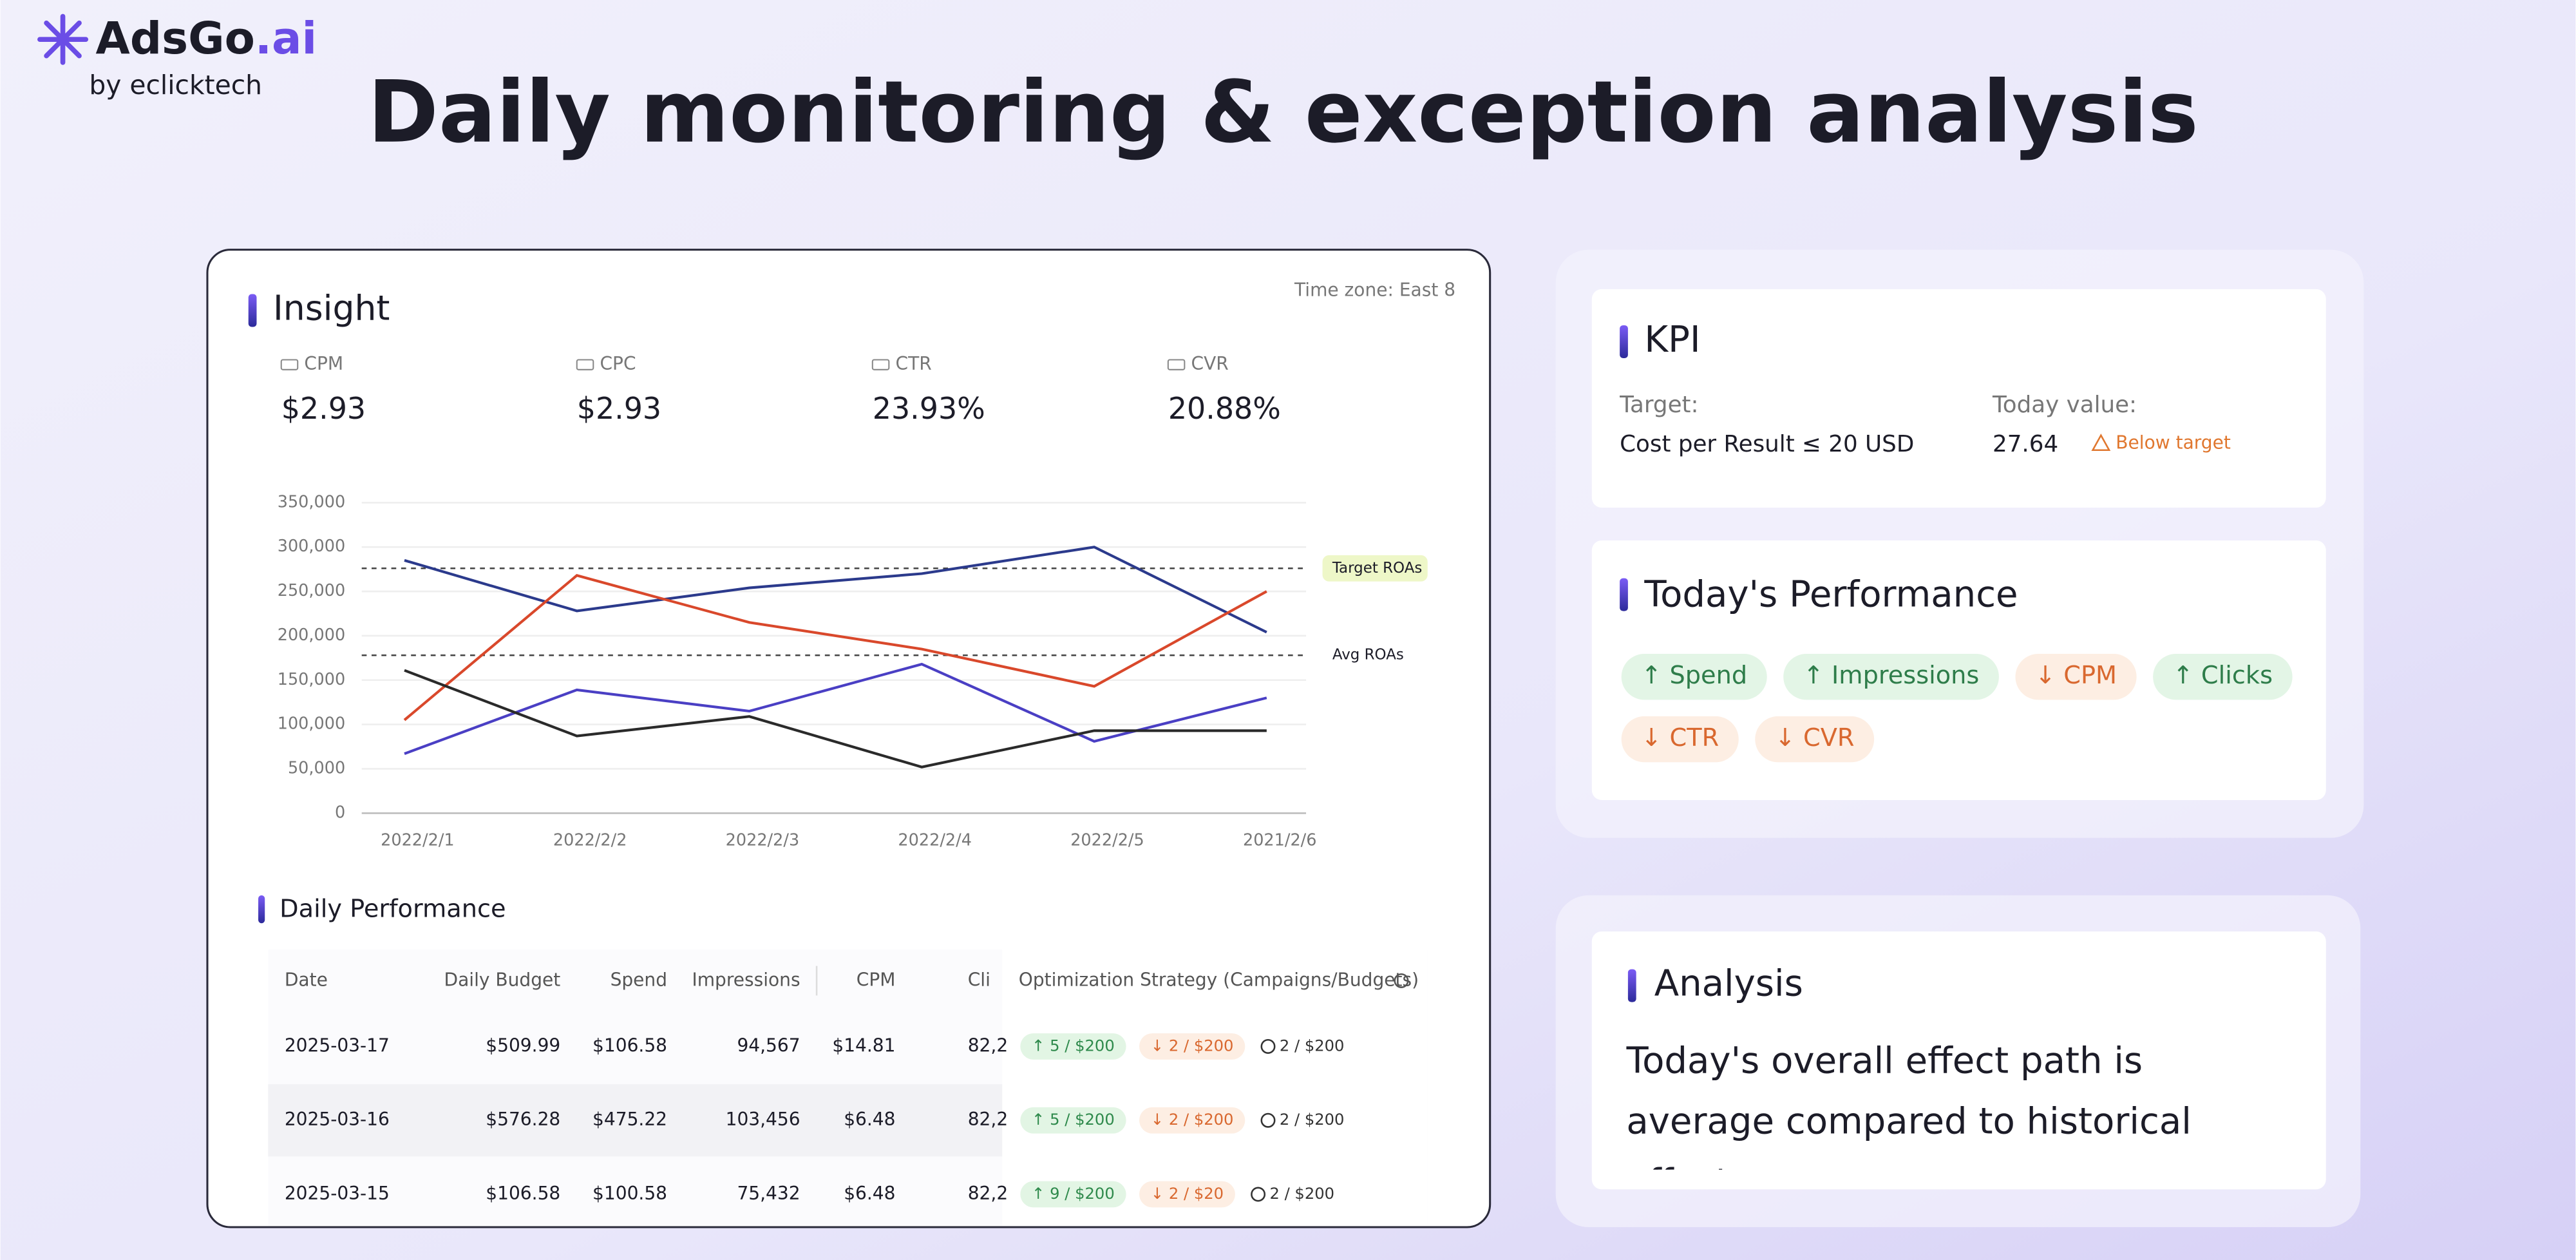  I want to click on today-label: Today value:, so click(2064, 405).